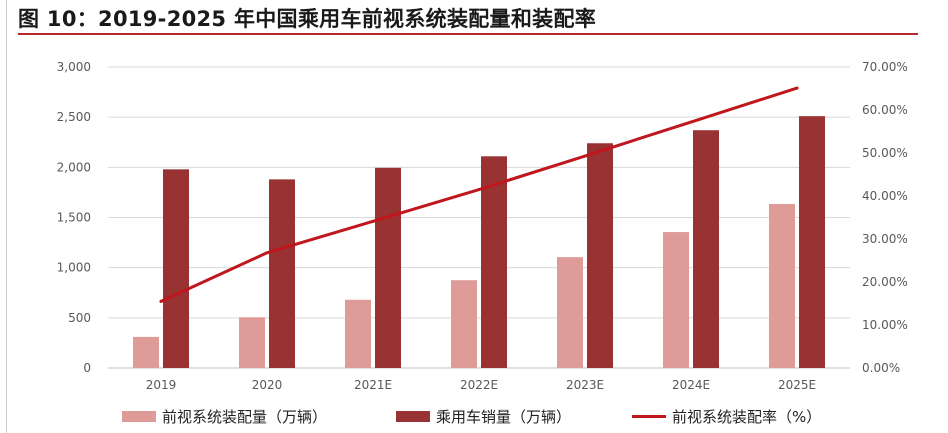  Describe the element at coordinates (885, 153) in the screenshot. I see `y-right-tick-label: 50.00%` at that location.